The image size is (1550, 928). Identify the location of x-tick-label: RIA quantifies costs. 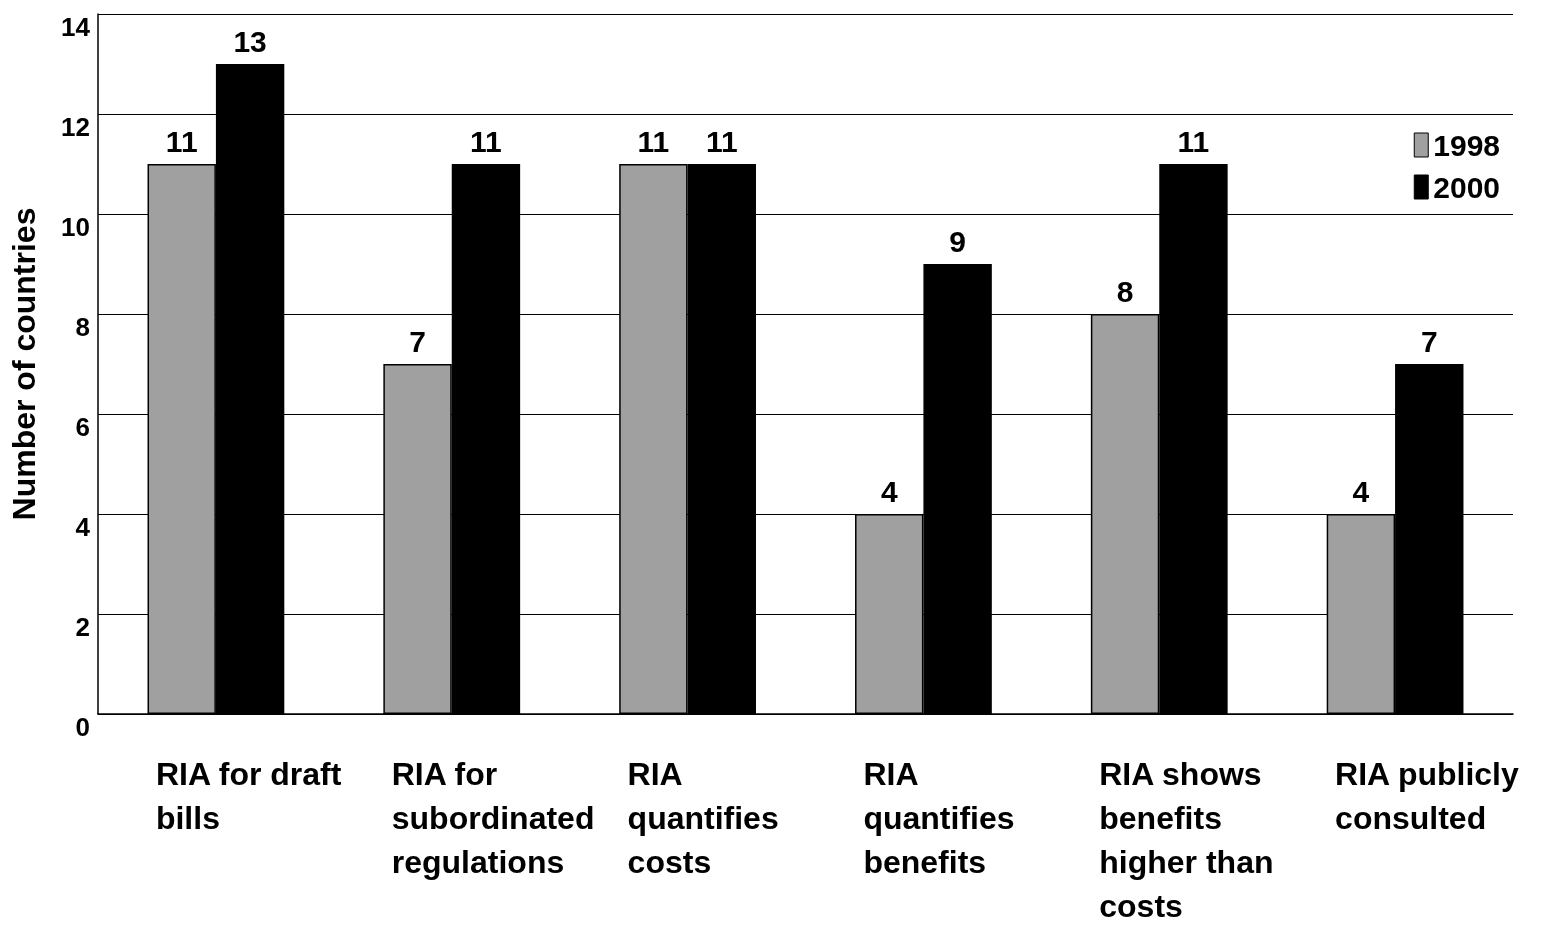
(707, 818).